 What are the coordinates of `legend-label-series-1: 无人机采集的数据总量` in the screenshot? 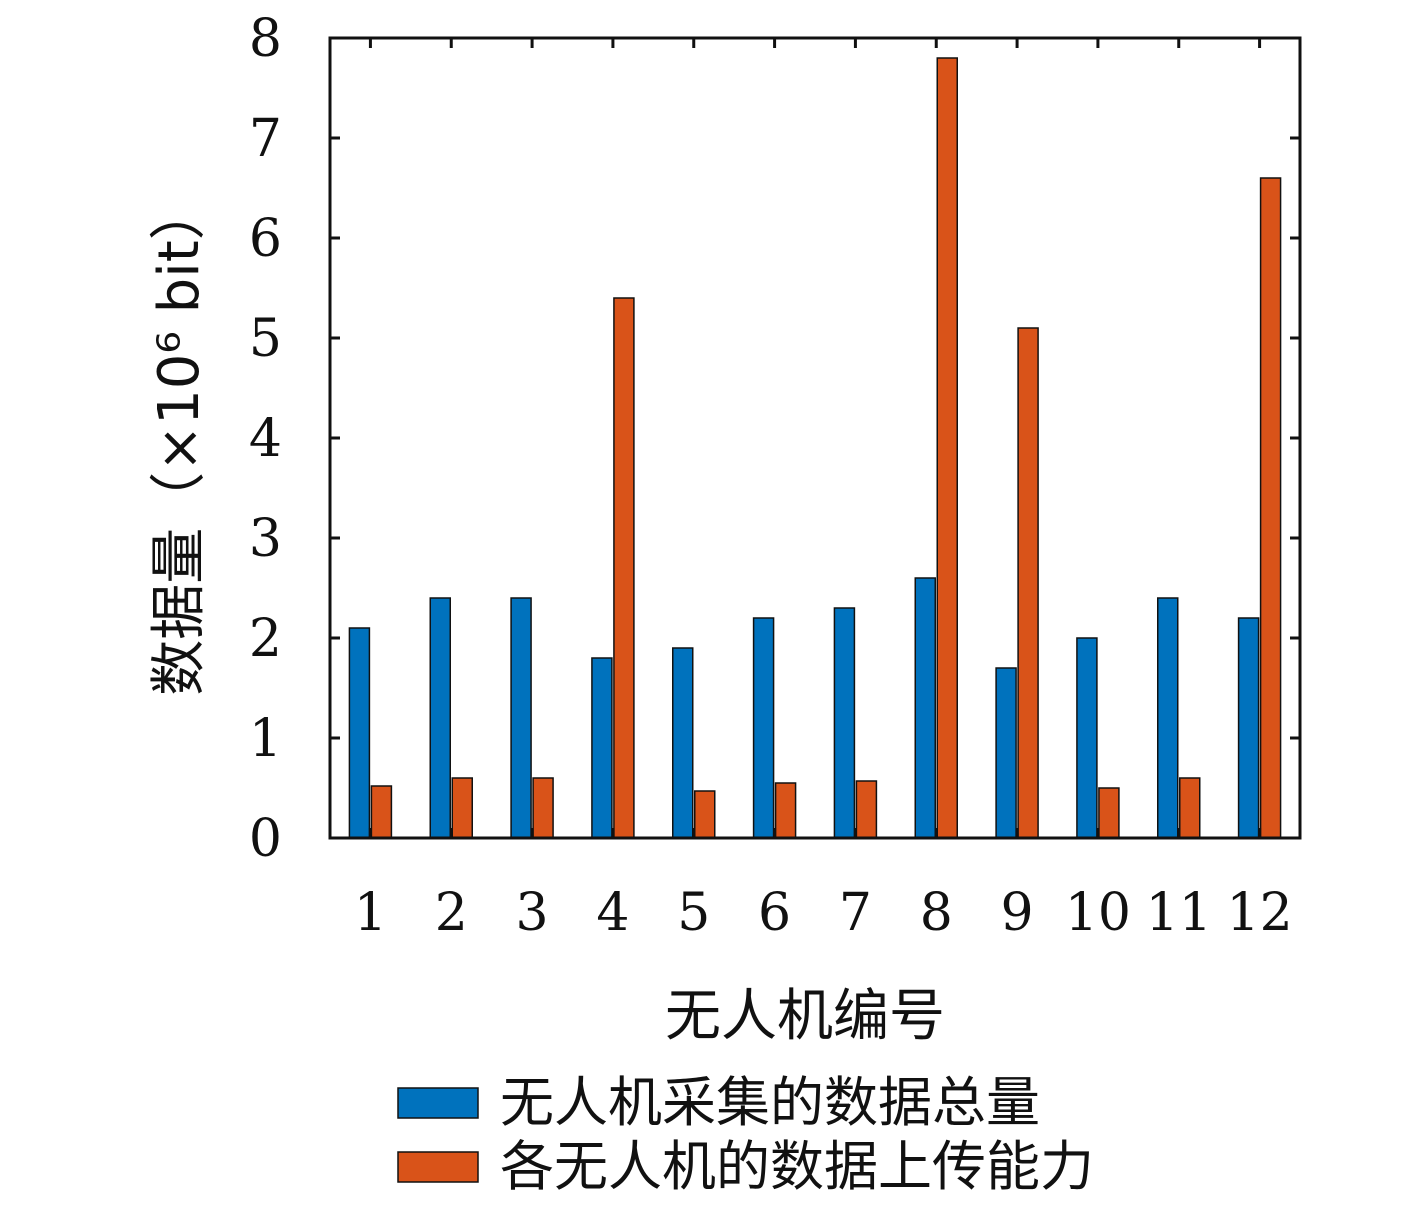 It's located at (770, 1102).